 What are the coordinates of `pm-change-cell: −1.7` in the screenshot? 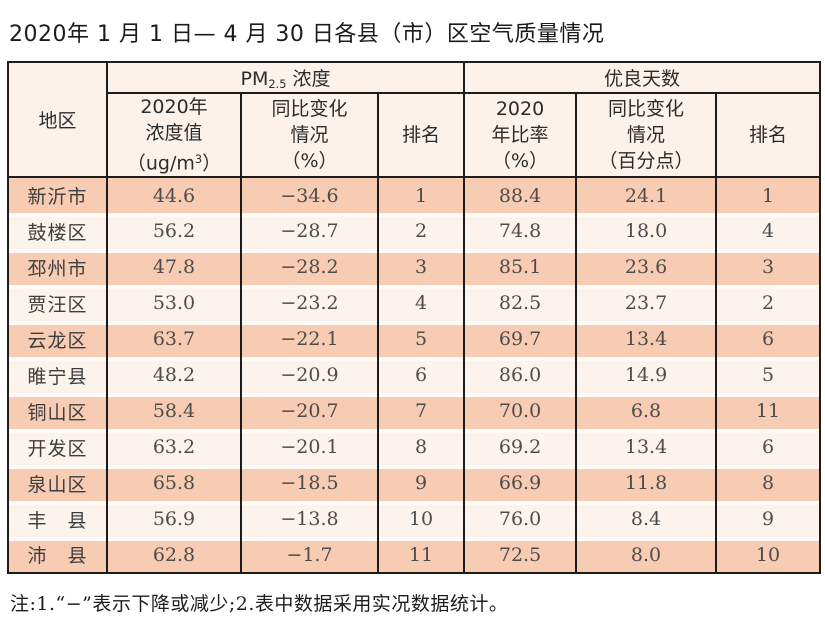 It's located at (309, 555).